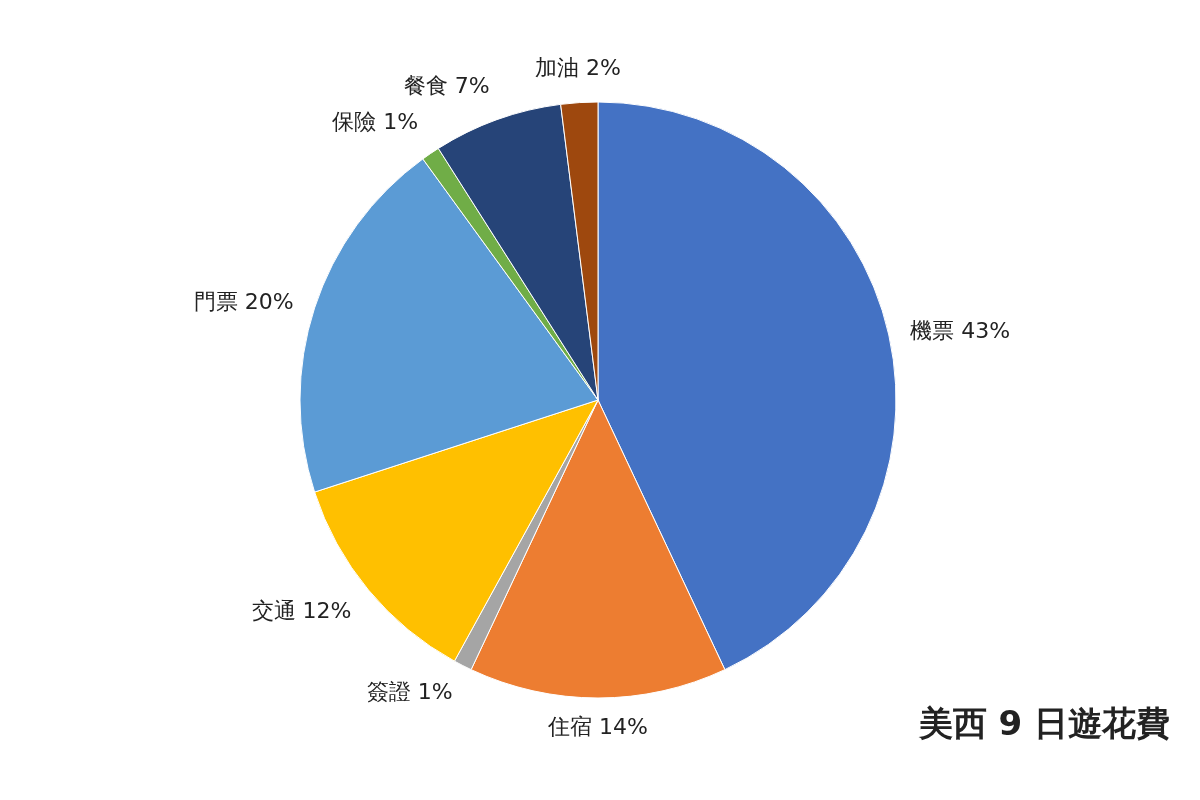 The height and width of the screenshot is (800, 1200). I want to click on slice-label: 餐食 7%, so click(446, 85).